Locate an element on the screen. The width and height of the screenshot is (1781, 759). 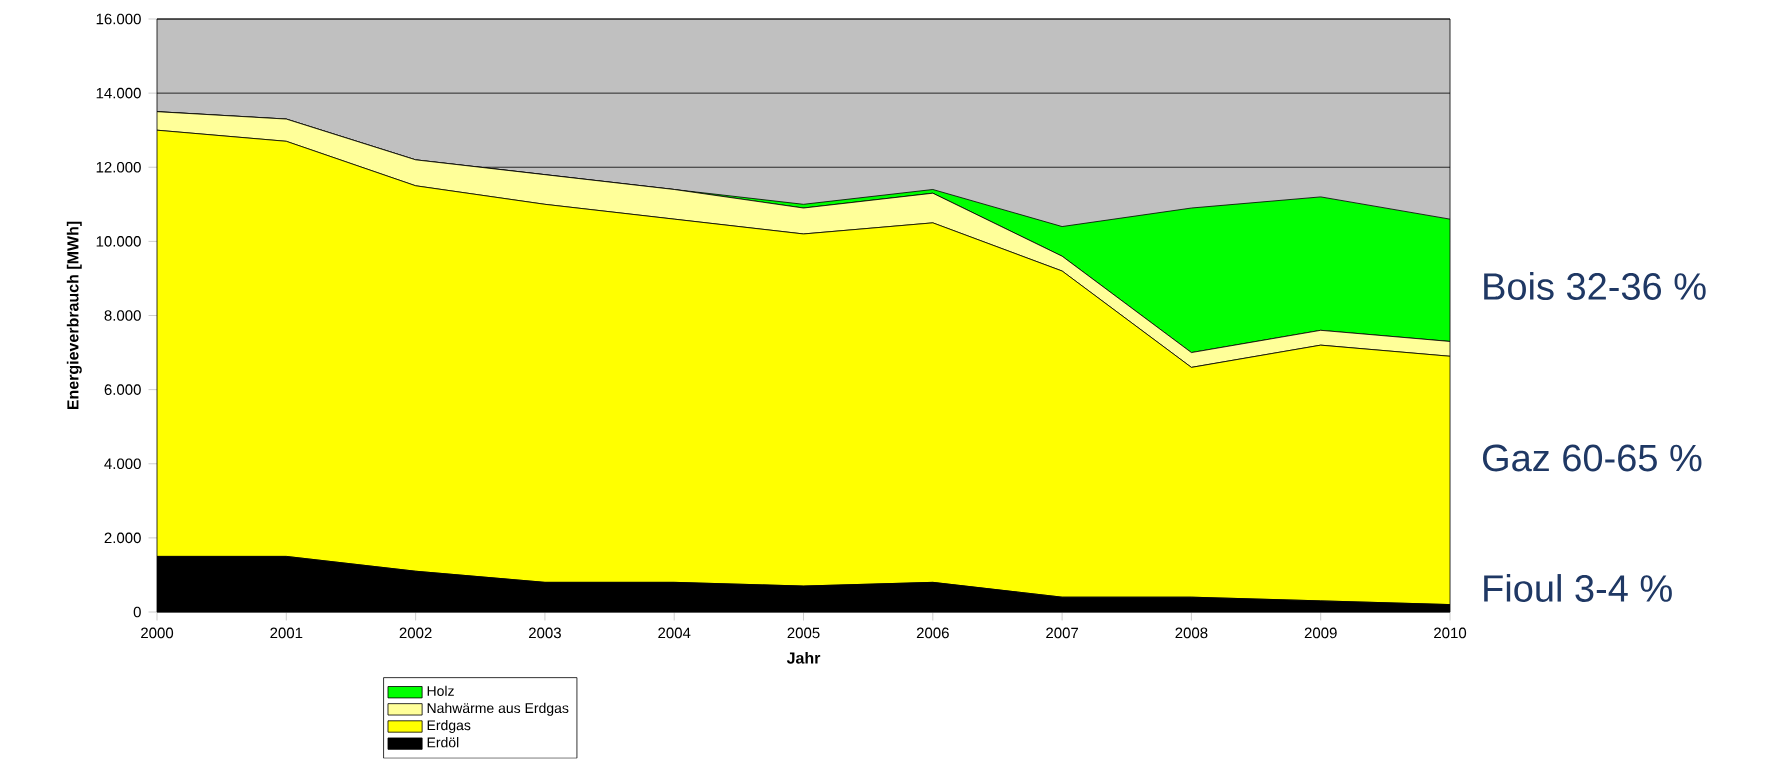
legend-label: Erdgas is located at coordinates (449, 727).